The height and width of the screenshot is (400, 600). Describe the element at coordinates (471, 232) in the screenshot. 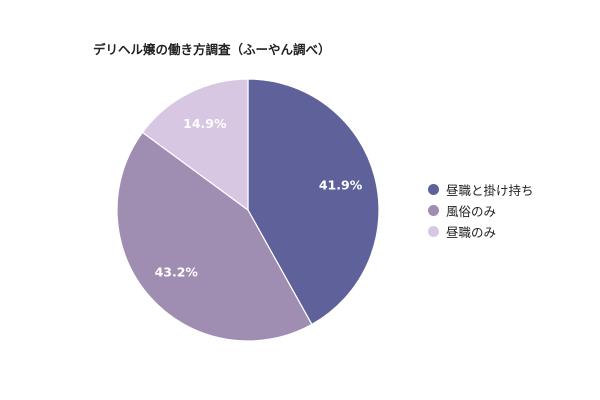

I see `legend-label: 昼職のみ` at that location.